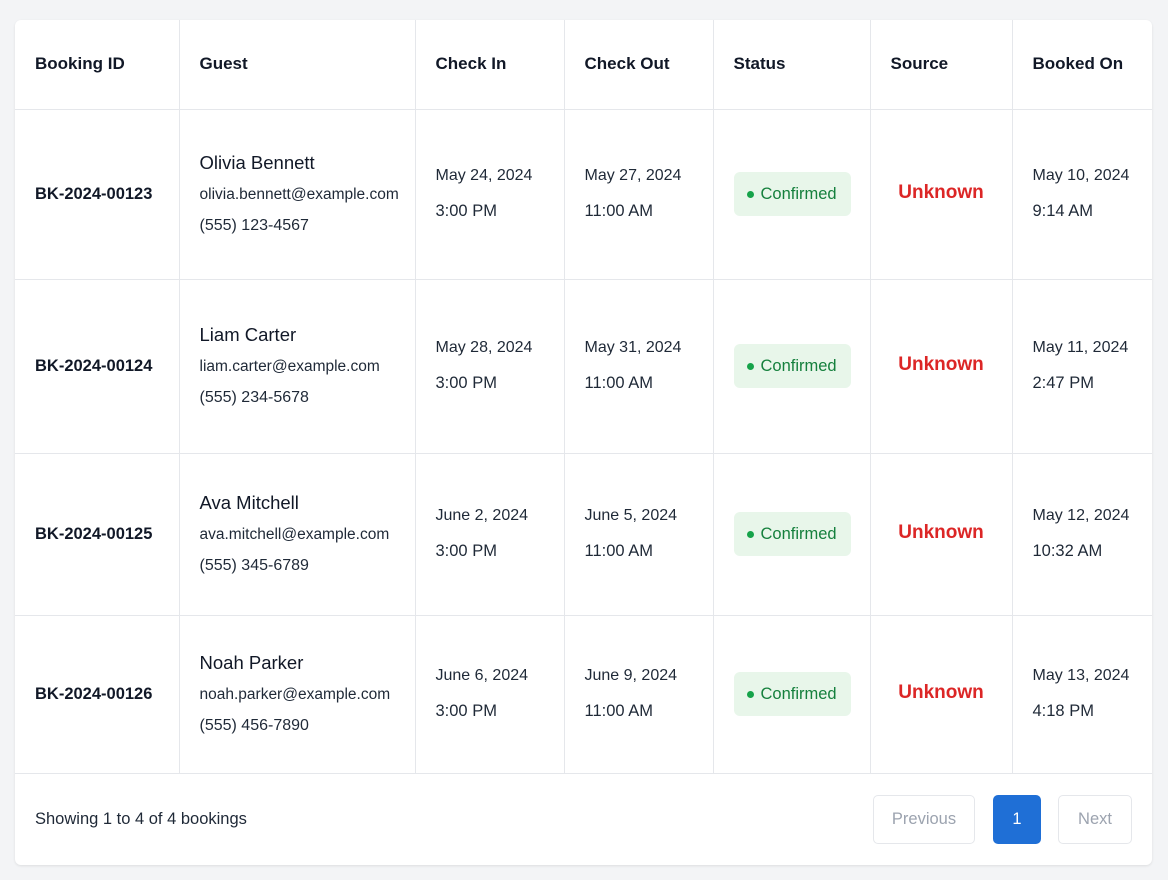  I want to click on booked-on-cell: May 10, 2024 9:14 AM, so click(1082, 194).